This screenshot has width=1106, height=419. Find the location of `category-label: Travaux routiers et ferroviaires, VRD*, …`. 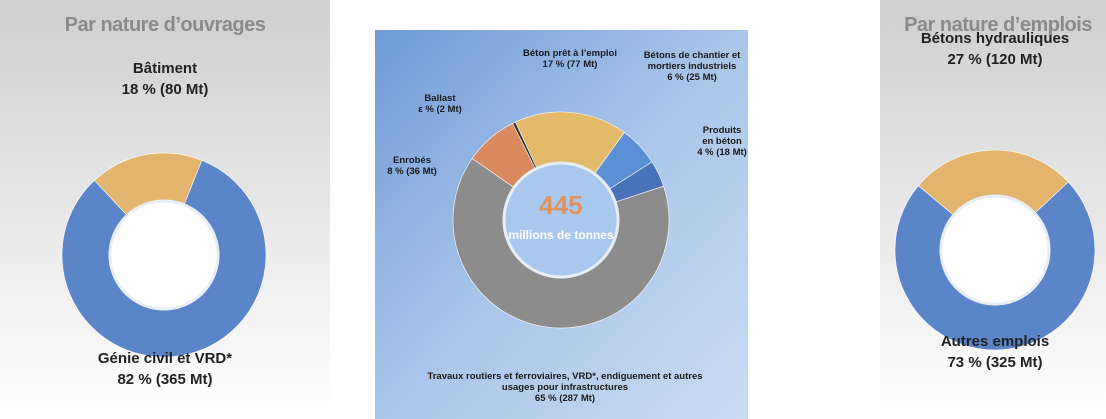

category-label: Travaux routiers et ferroviaires, VRD*, … is located at coordinates (565, 382).